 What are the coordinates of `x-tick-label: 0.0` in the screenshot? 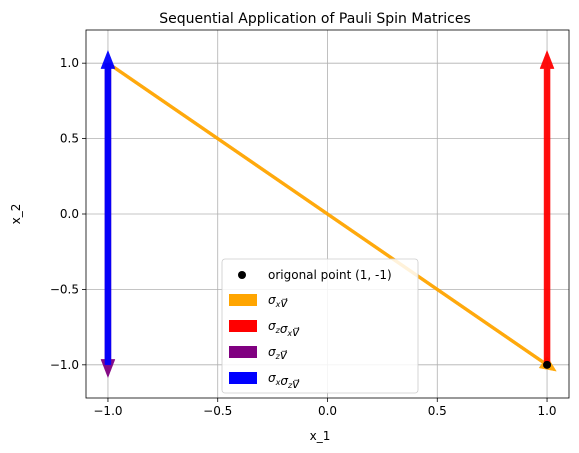 It's located at (327, 411).